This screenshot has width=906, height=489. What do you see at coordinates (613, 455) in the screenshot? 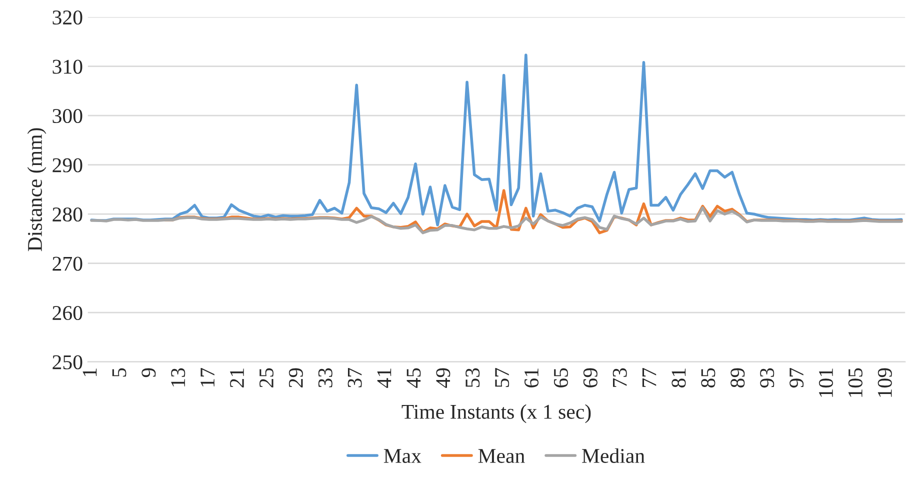
I see `legend-label: Median` at bounding box center [613, 455].